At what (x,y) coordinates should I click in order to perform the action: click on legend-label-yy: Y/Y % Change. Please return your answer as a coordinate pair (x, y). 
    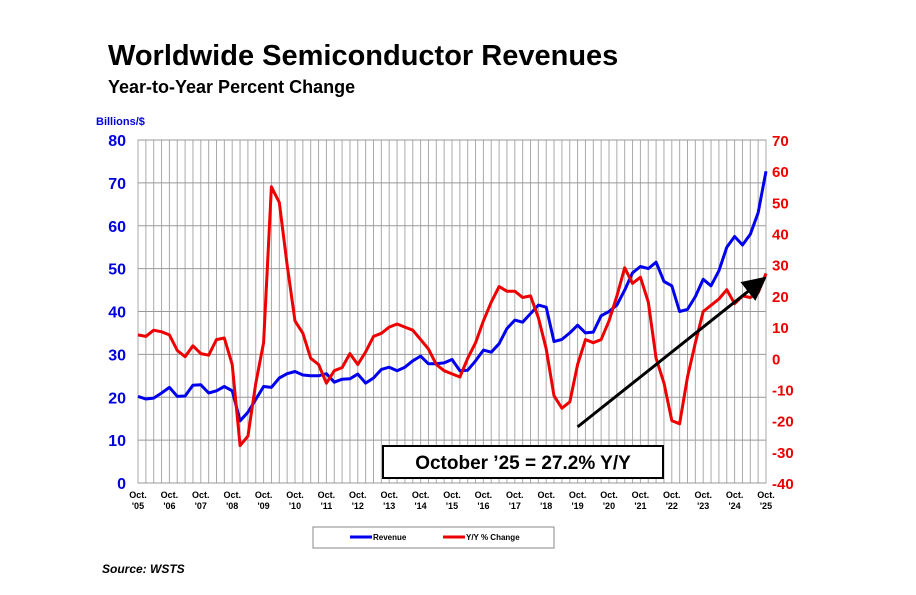
    Looking at the image, I should click on (493, 537).